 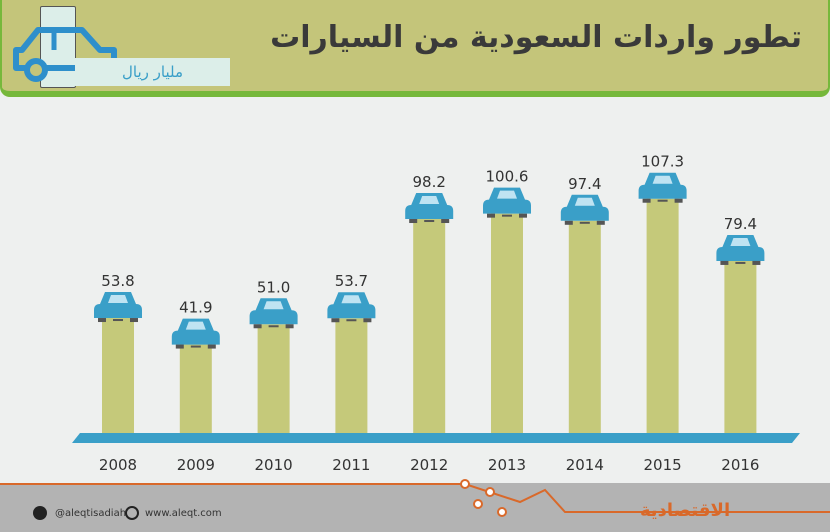 What do you see at coordinates (507, 323) in the screenshot?
I see `bar-2013` at bounding box center [507, 323].